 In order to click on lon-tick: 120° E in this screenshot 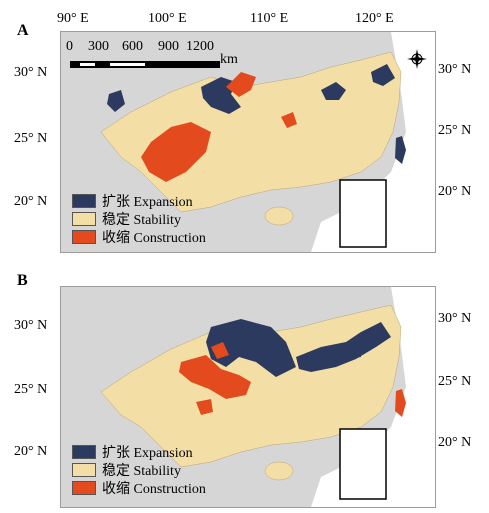, I will do `click(374, 18)`.